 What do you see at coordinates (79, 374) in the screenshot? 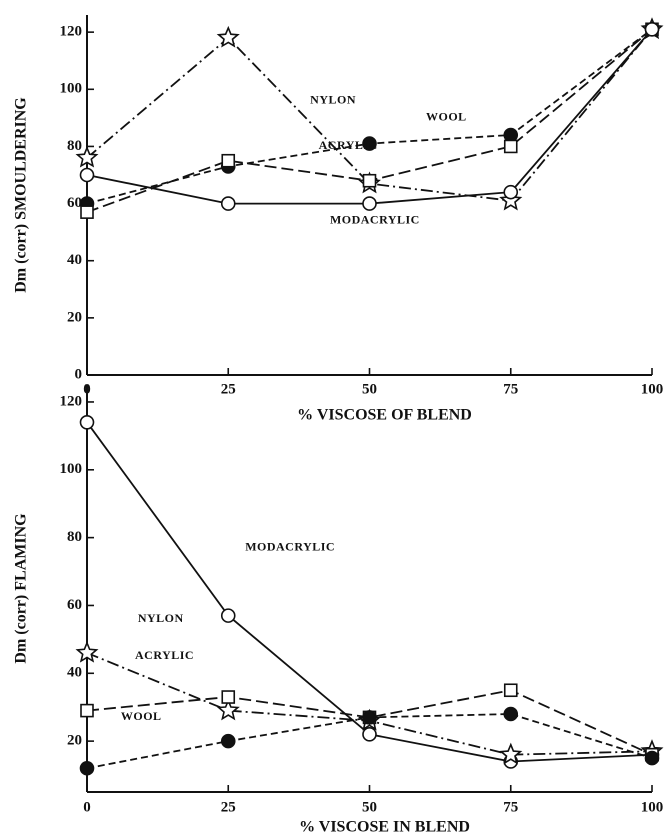
I see `y-tick-label: 0` at bounding box center [79, 374].